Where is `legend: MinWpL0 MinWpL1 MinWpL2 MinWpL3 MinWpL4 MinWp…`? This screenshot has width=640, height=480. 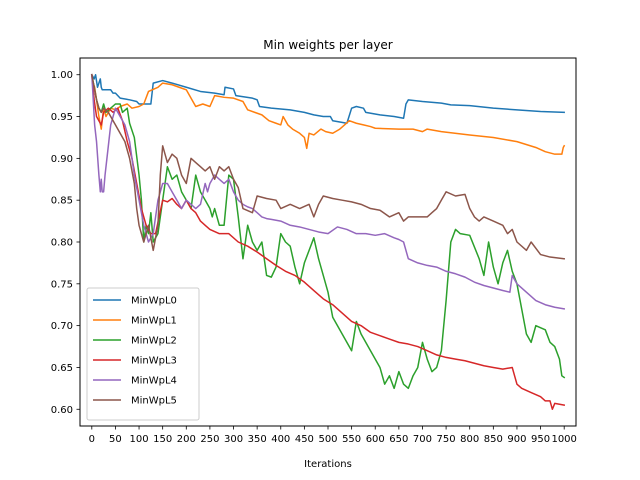
legend: MinWpL0 MinWpL1 MinWpL2 MinWpL3 MinWpL4 MinWp… is located at coordinates (143, 354).